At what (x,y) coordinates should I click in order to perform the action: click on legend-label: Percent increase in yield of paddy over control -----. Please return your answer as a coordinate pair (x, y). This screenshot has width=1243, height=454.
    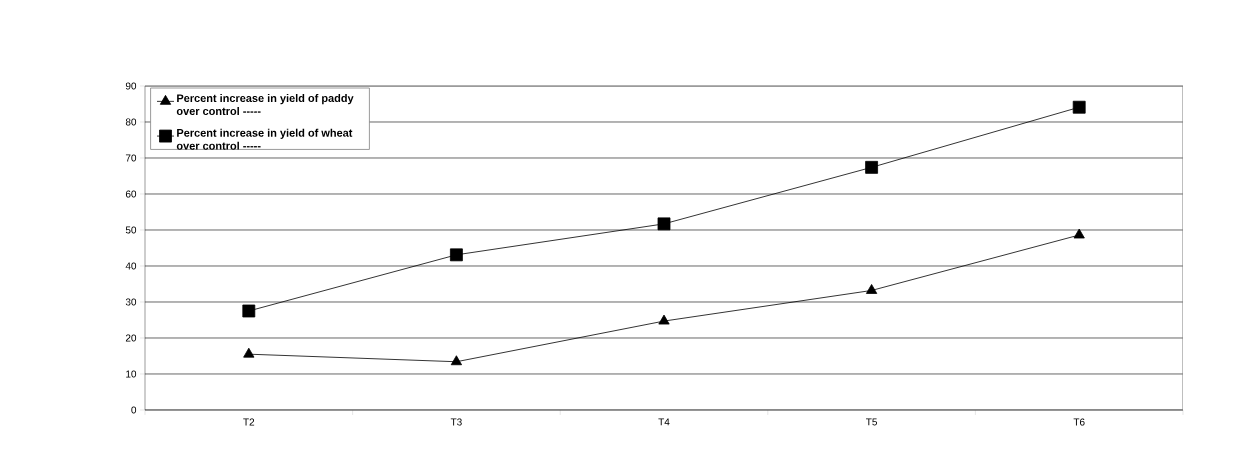
    Looking at the image, I should click on (265, 104).